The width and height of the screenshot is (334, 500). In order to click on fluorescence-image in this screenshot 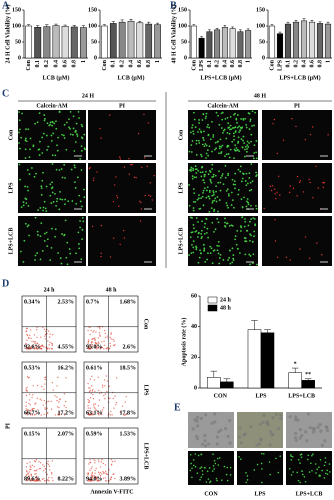, I will do `click(309, 468)`.